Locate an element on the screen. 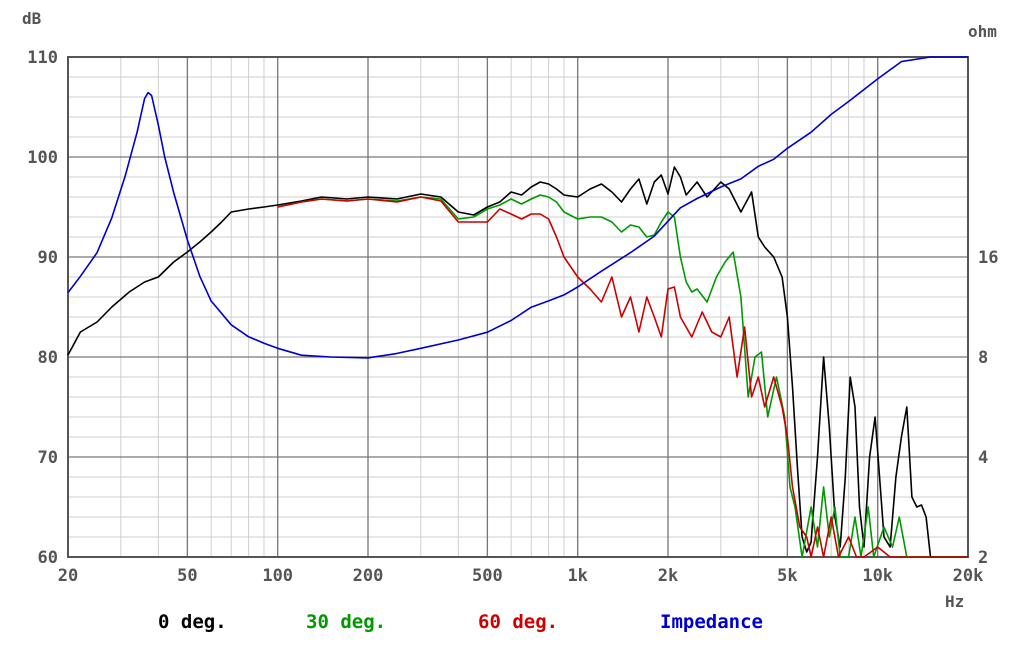 The height and width of the screenshot is (648, 1024). y2-tick-label: 4 is located at coordinates (983, 458).